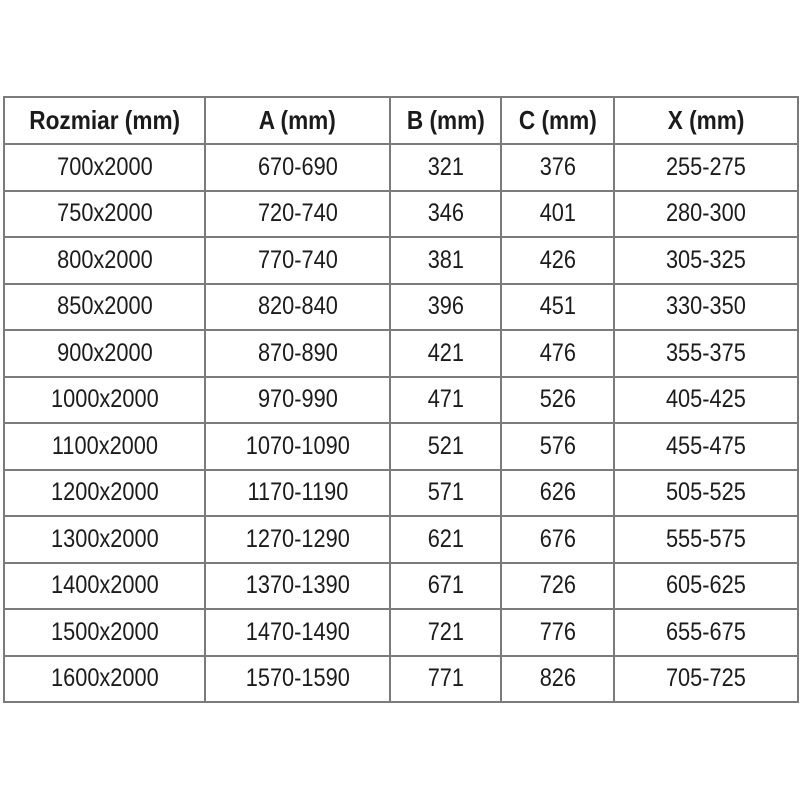 This screenshot has width=800, height=800. Describe the element at coordinates (557, 259) in the screenshot. I see `table-cell-value: 426` at that location.